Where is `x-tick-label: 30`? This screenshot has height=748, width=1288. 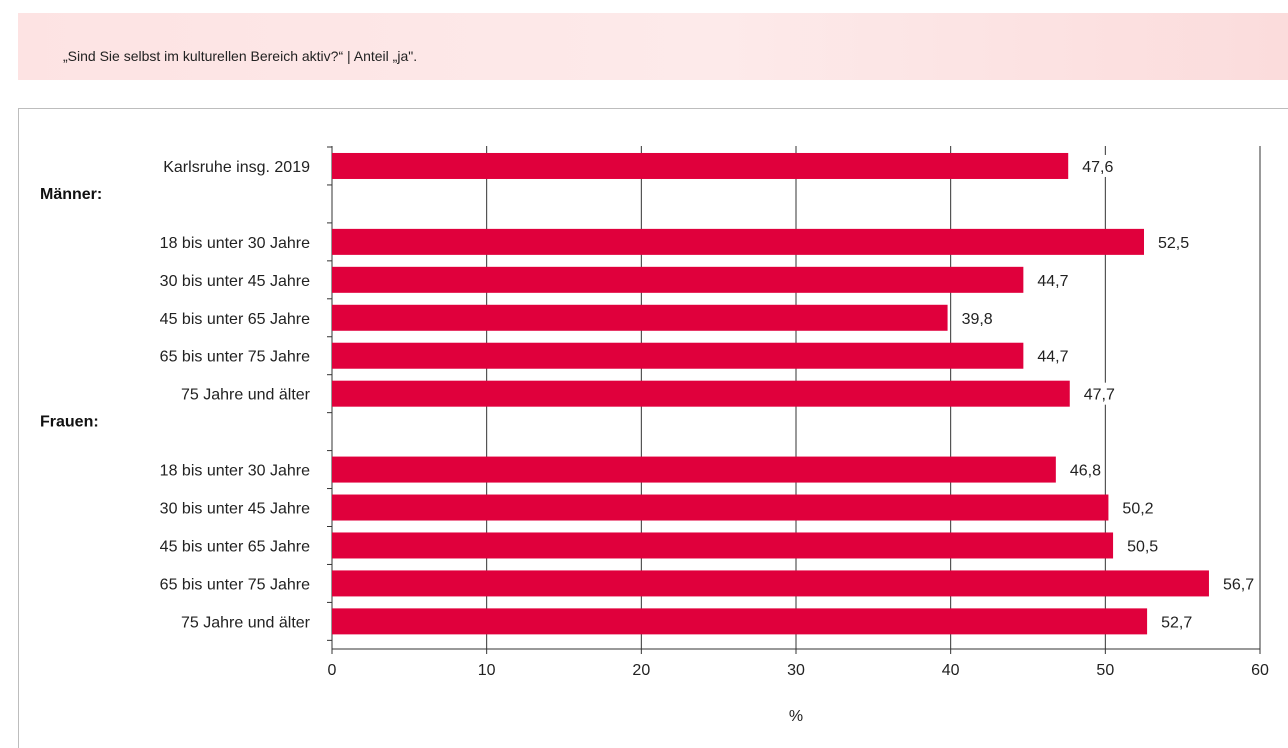
x-tick-label: 30 is located at coordinates (796, 670).